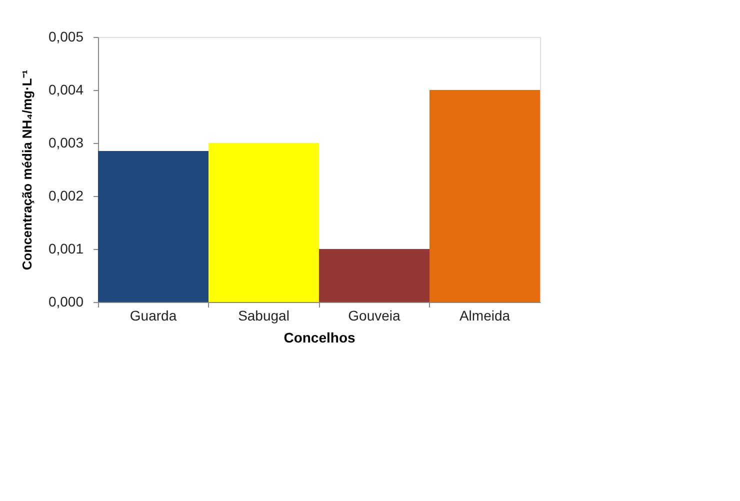 The height and width of the screenshot is (501, 740). What do you see at coordinates (66, 302) in the screenshot?
I see `y-tick-label: 0,000` at bounding box center [66, 302].